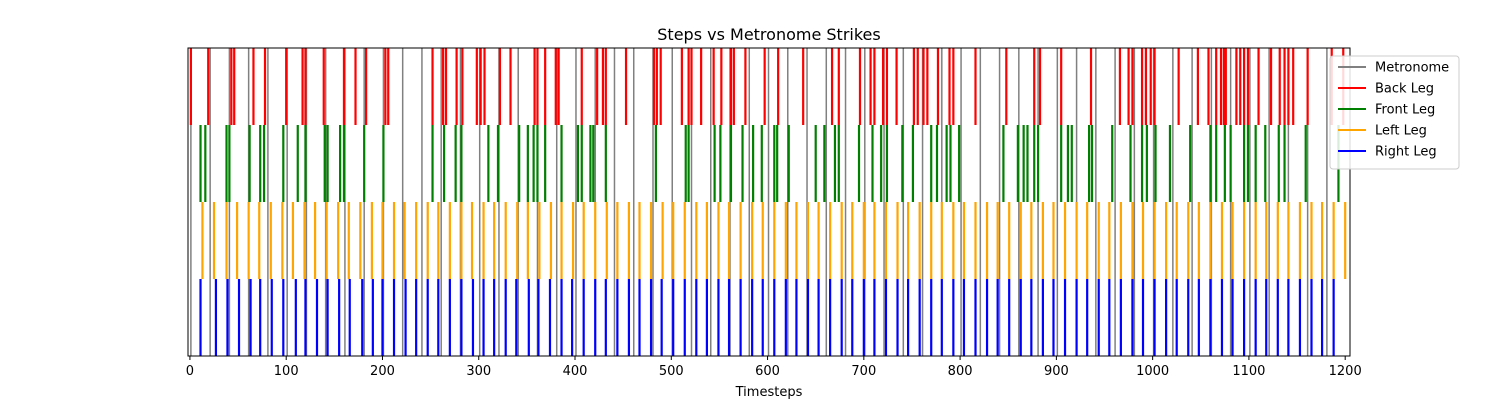 This screenshot has height=400, width=1500. What do you see at coordinates (774, 240) in the screenshot?
I see `left-leg-series` at bounding box center [774, 240].